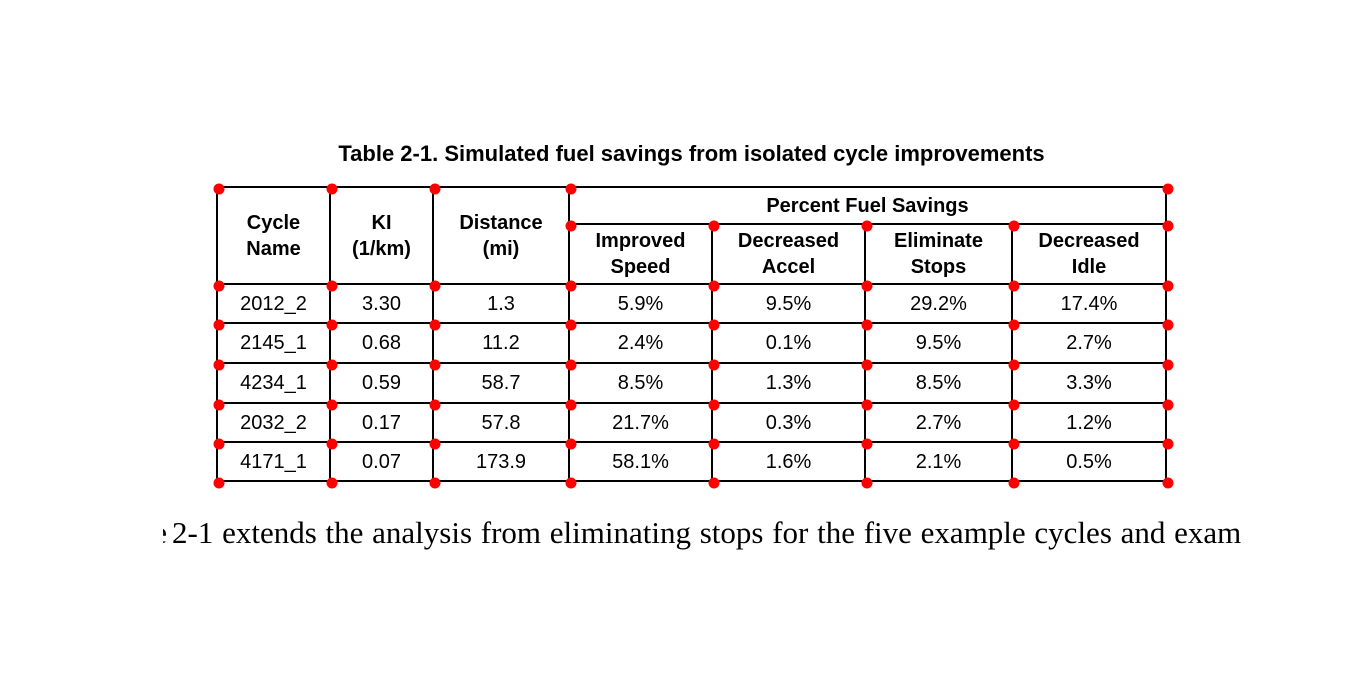  I want to click on table-cell: 17.4%, so click(1089, 303).